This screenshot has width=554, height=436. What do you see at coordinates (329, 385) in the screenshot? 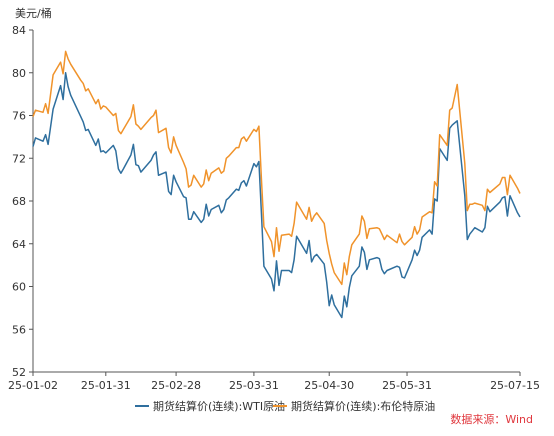
I see `x-tick-label: 25-04-30` at bounding box center [329, 385].